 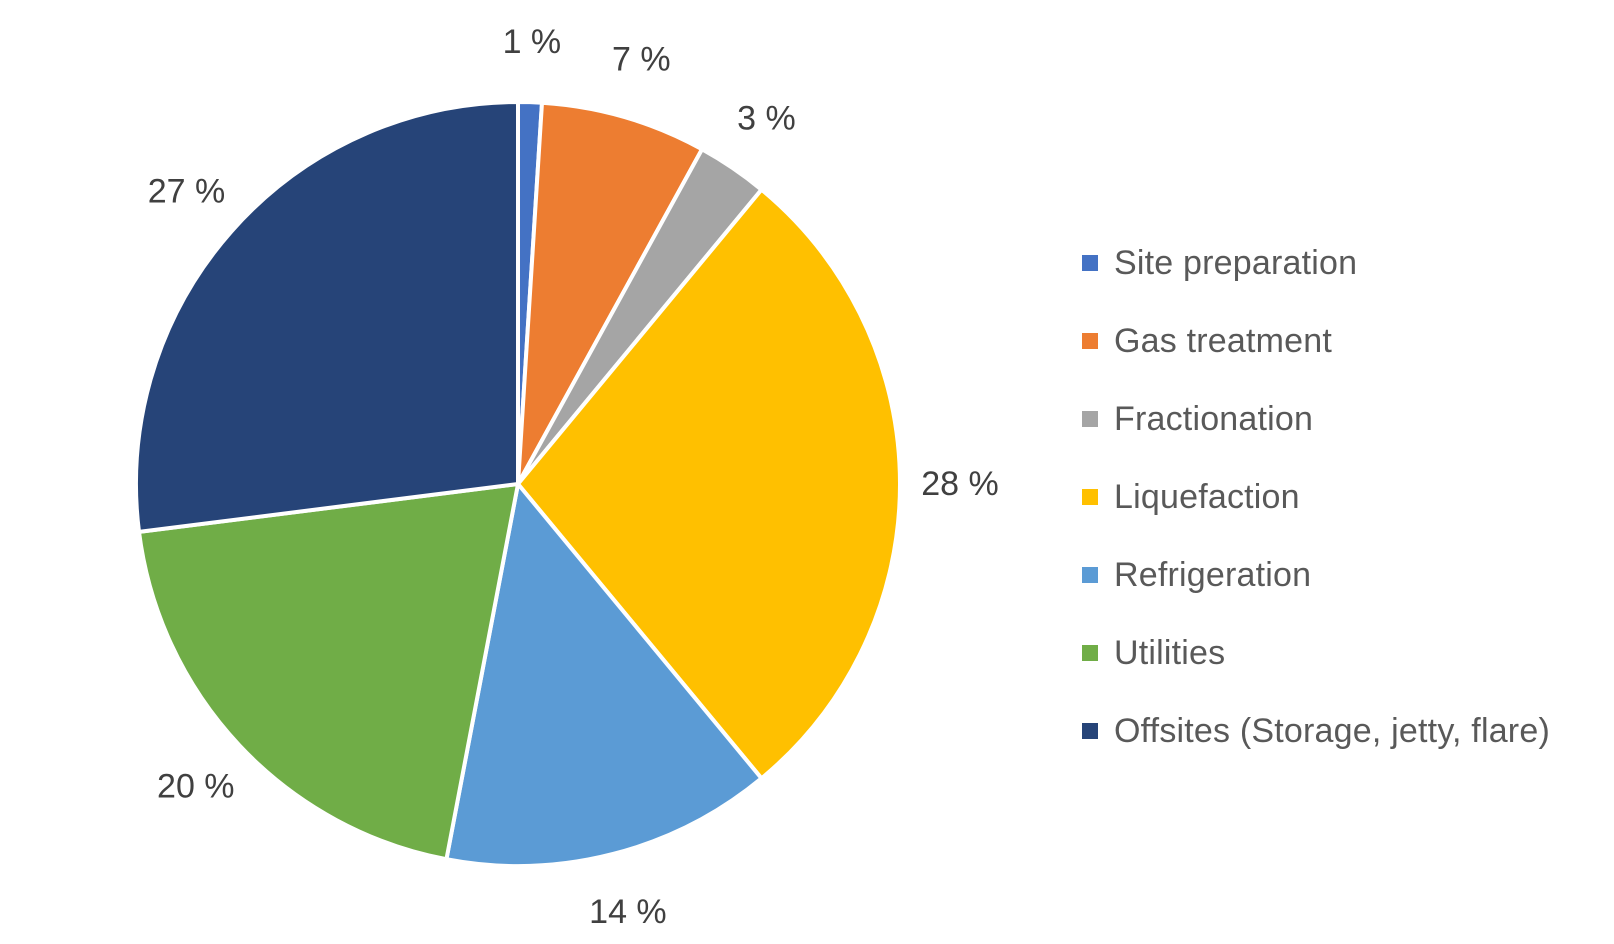 I want to click on legend-label: Fractionation, so click(x=1214, y=418).